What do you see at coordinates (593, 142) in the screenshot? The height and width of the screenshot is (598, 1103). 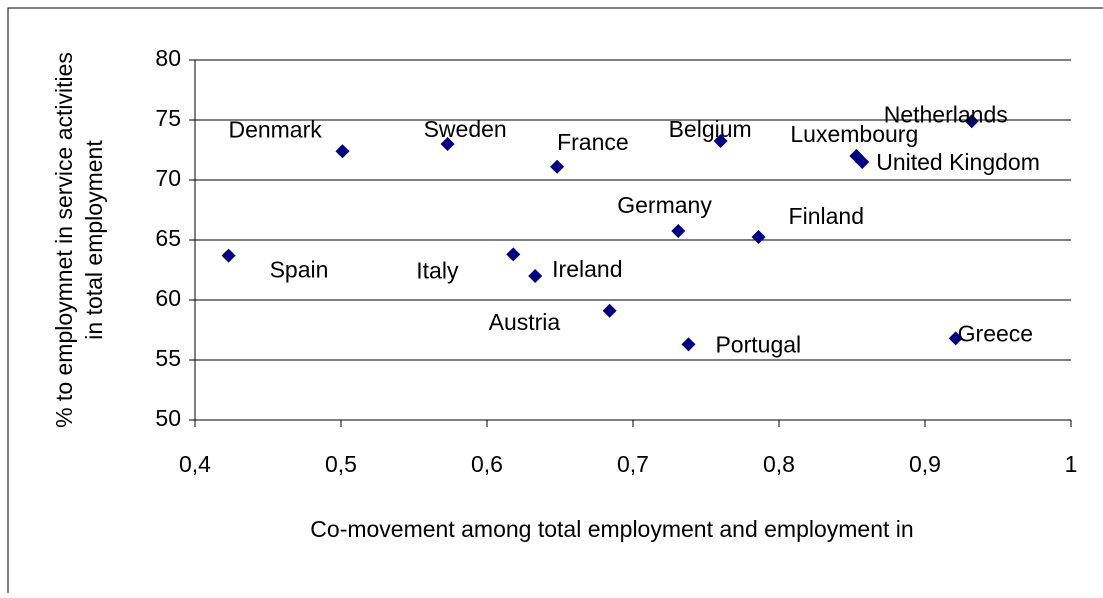 I see `point-label: France` at bounding box center [593, 142].